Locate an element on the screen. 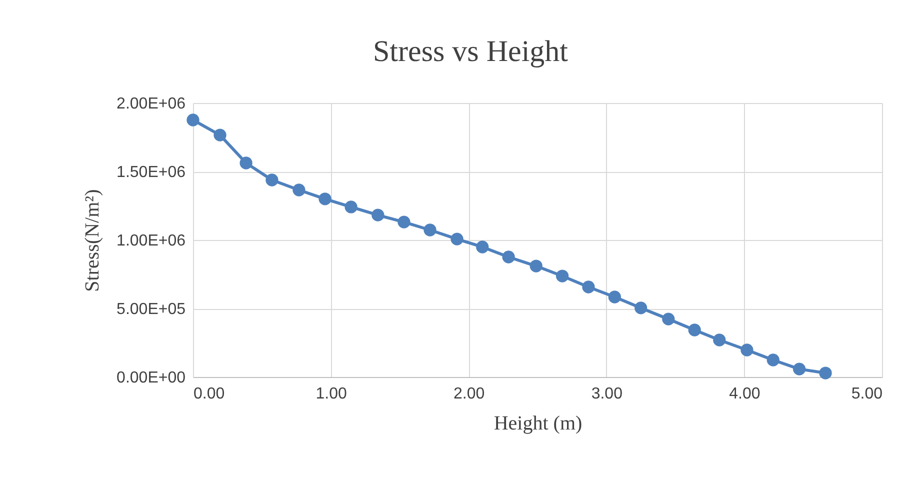 This screenshot has width=922, height=491. y-axis-title: Stress(N/m²) is located at coordinates (93, 240).